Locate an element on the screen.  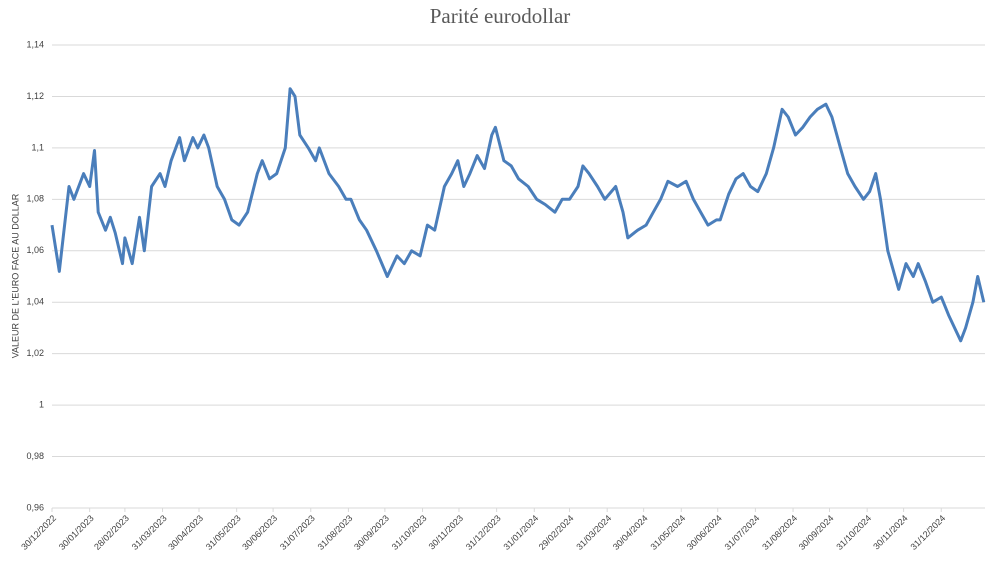
y-tick-label: 1 is located at coordinates (41, 404).